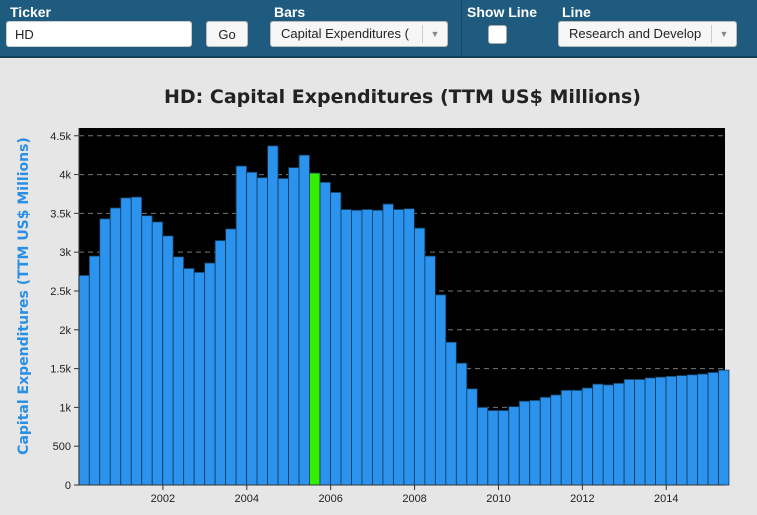 The width and height of the screenshot is (757, 515). Describe the element at coordinates (461, 28) in the screenshot. I see `toolbar-divider` at that location.